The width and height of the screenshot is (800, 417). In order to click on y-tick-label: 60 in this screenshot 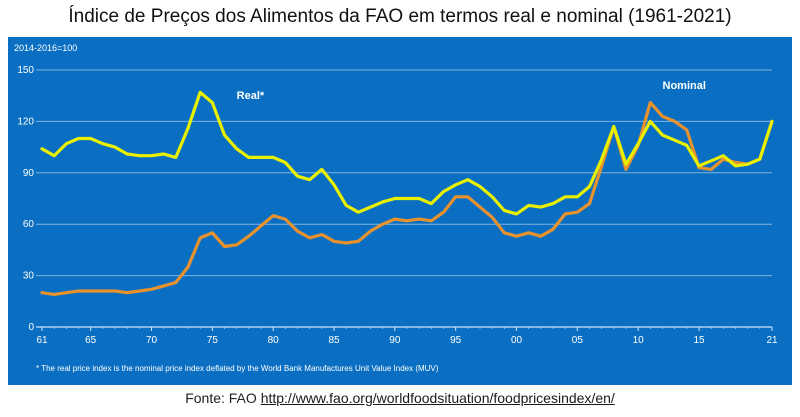, I will do `click(29, 224)`.